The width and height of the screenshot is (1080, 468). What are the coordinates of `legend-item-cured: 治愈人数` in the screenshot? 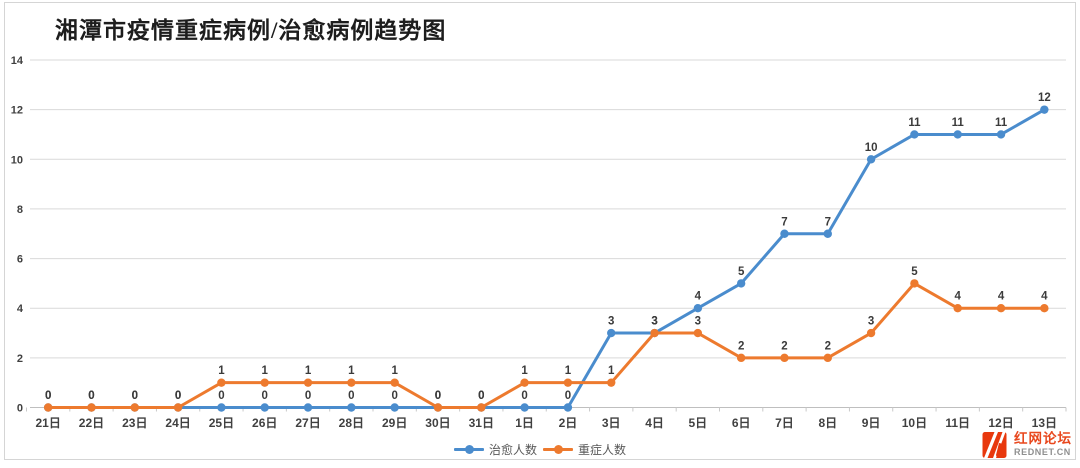 It's located at (495, 449).